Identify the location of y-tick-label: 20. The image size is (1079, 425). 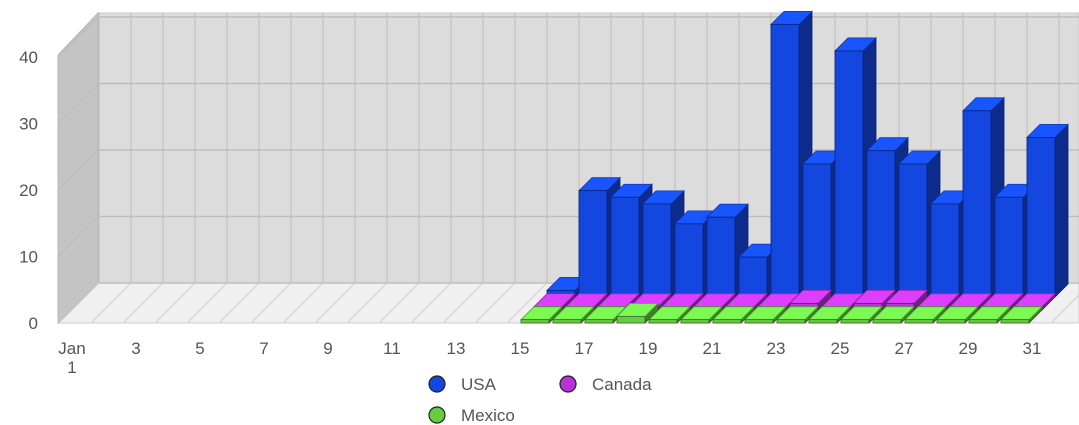
(28, 190).